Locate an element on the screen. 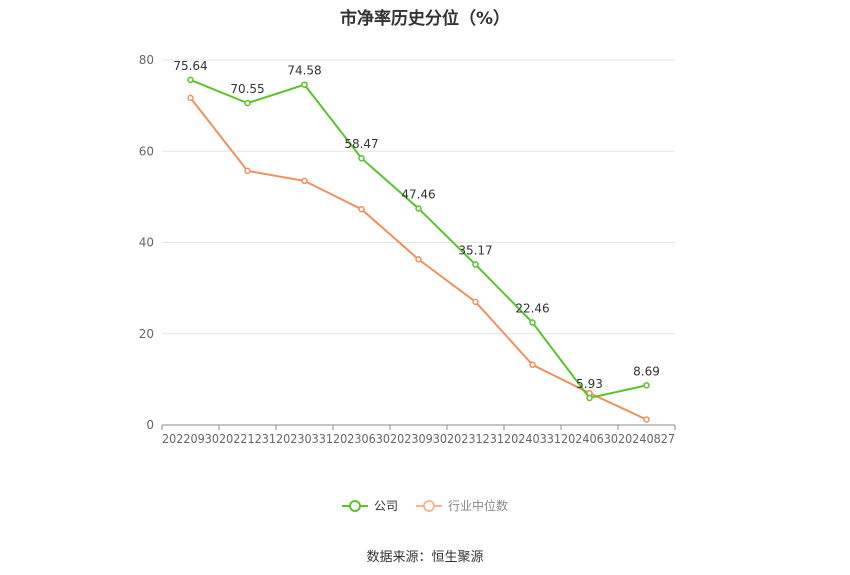  data-label-7: 5.93 is located at coordinates (589, 384).